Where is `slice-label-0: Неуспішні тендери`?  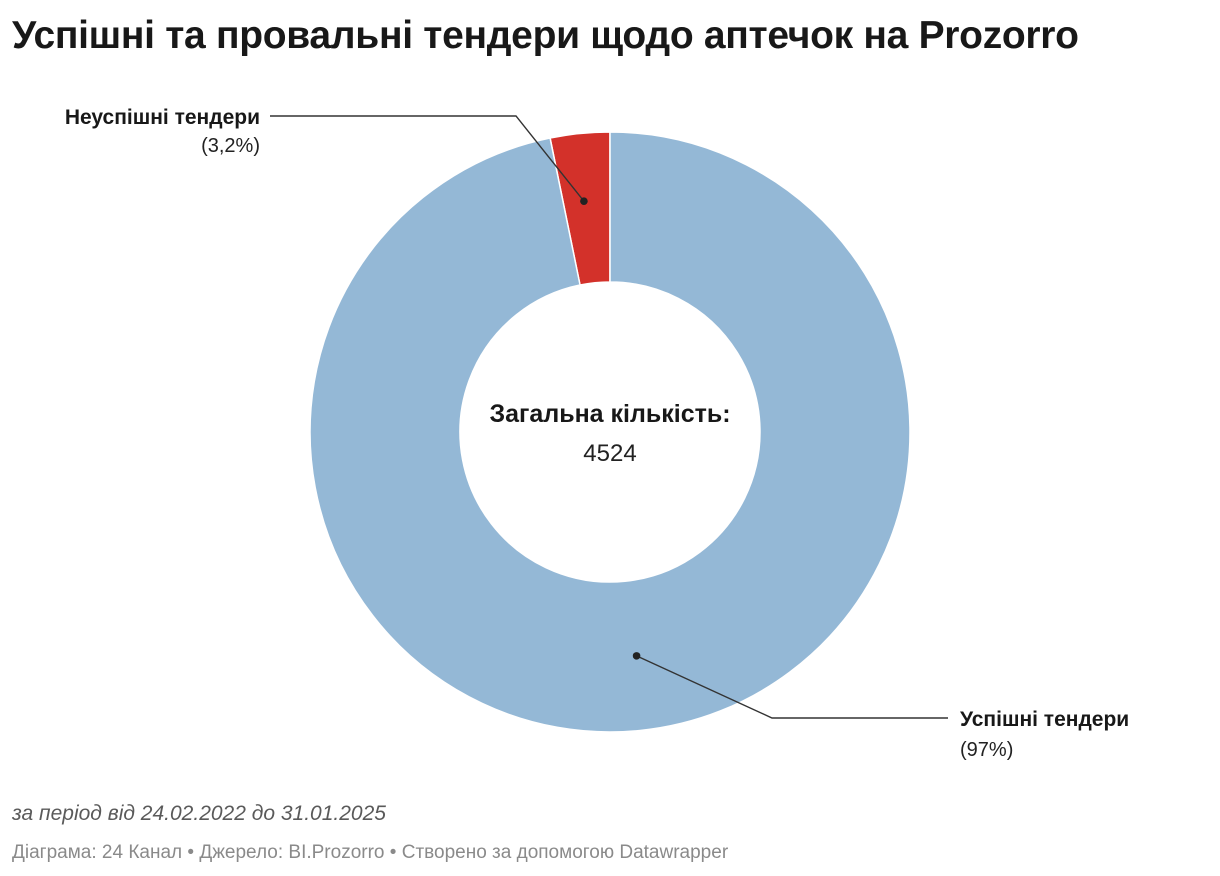
slice-label-0: Неуспішні тендери is located at coordinates (162, 117).